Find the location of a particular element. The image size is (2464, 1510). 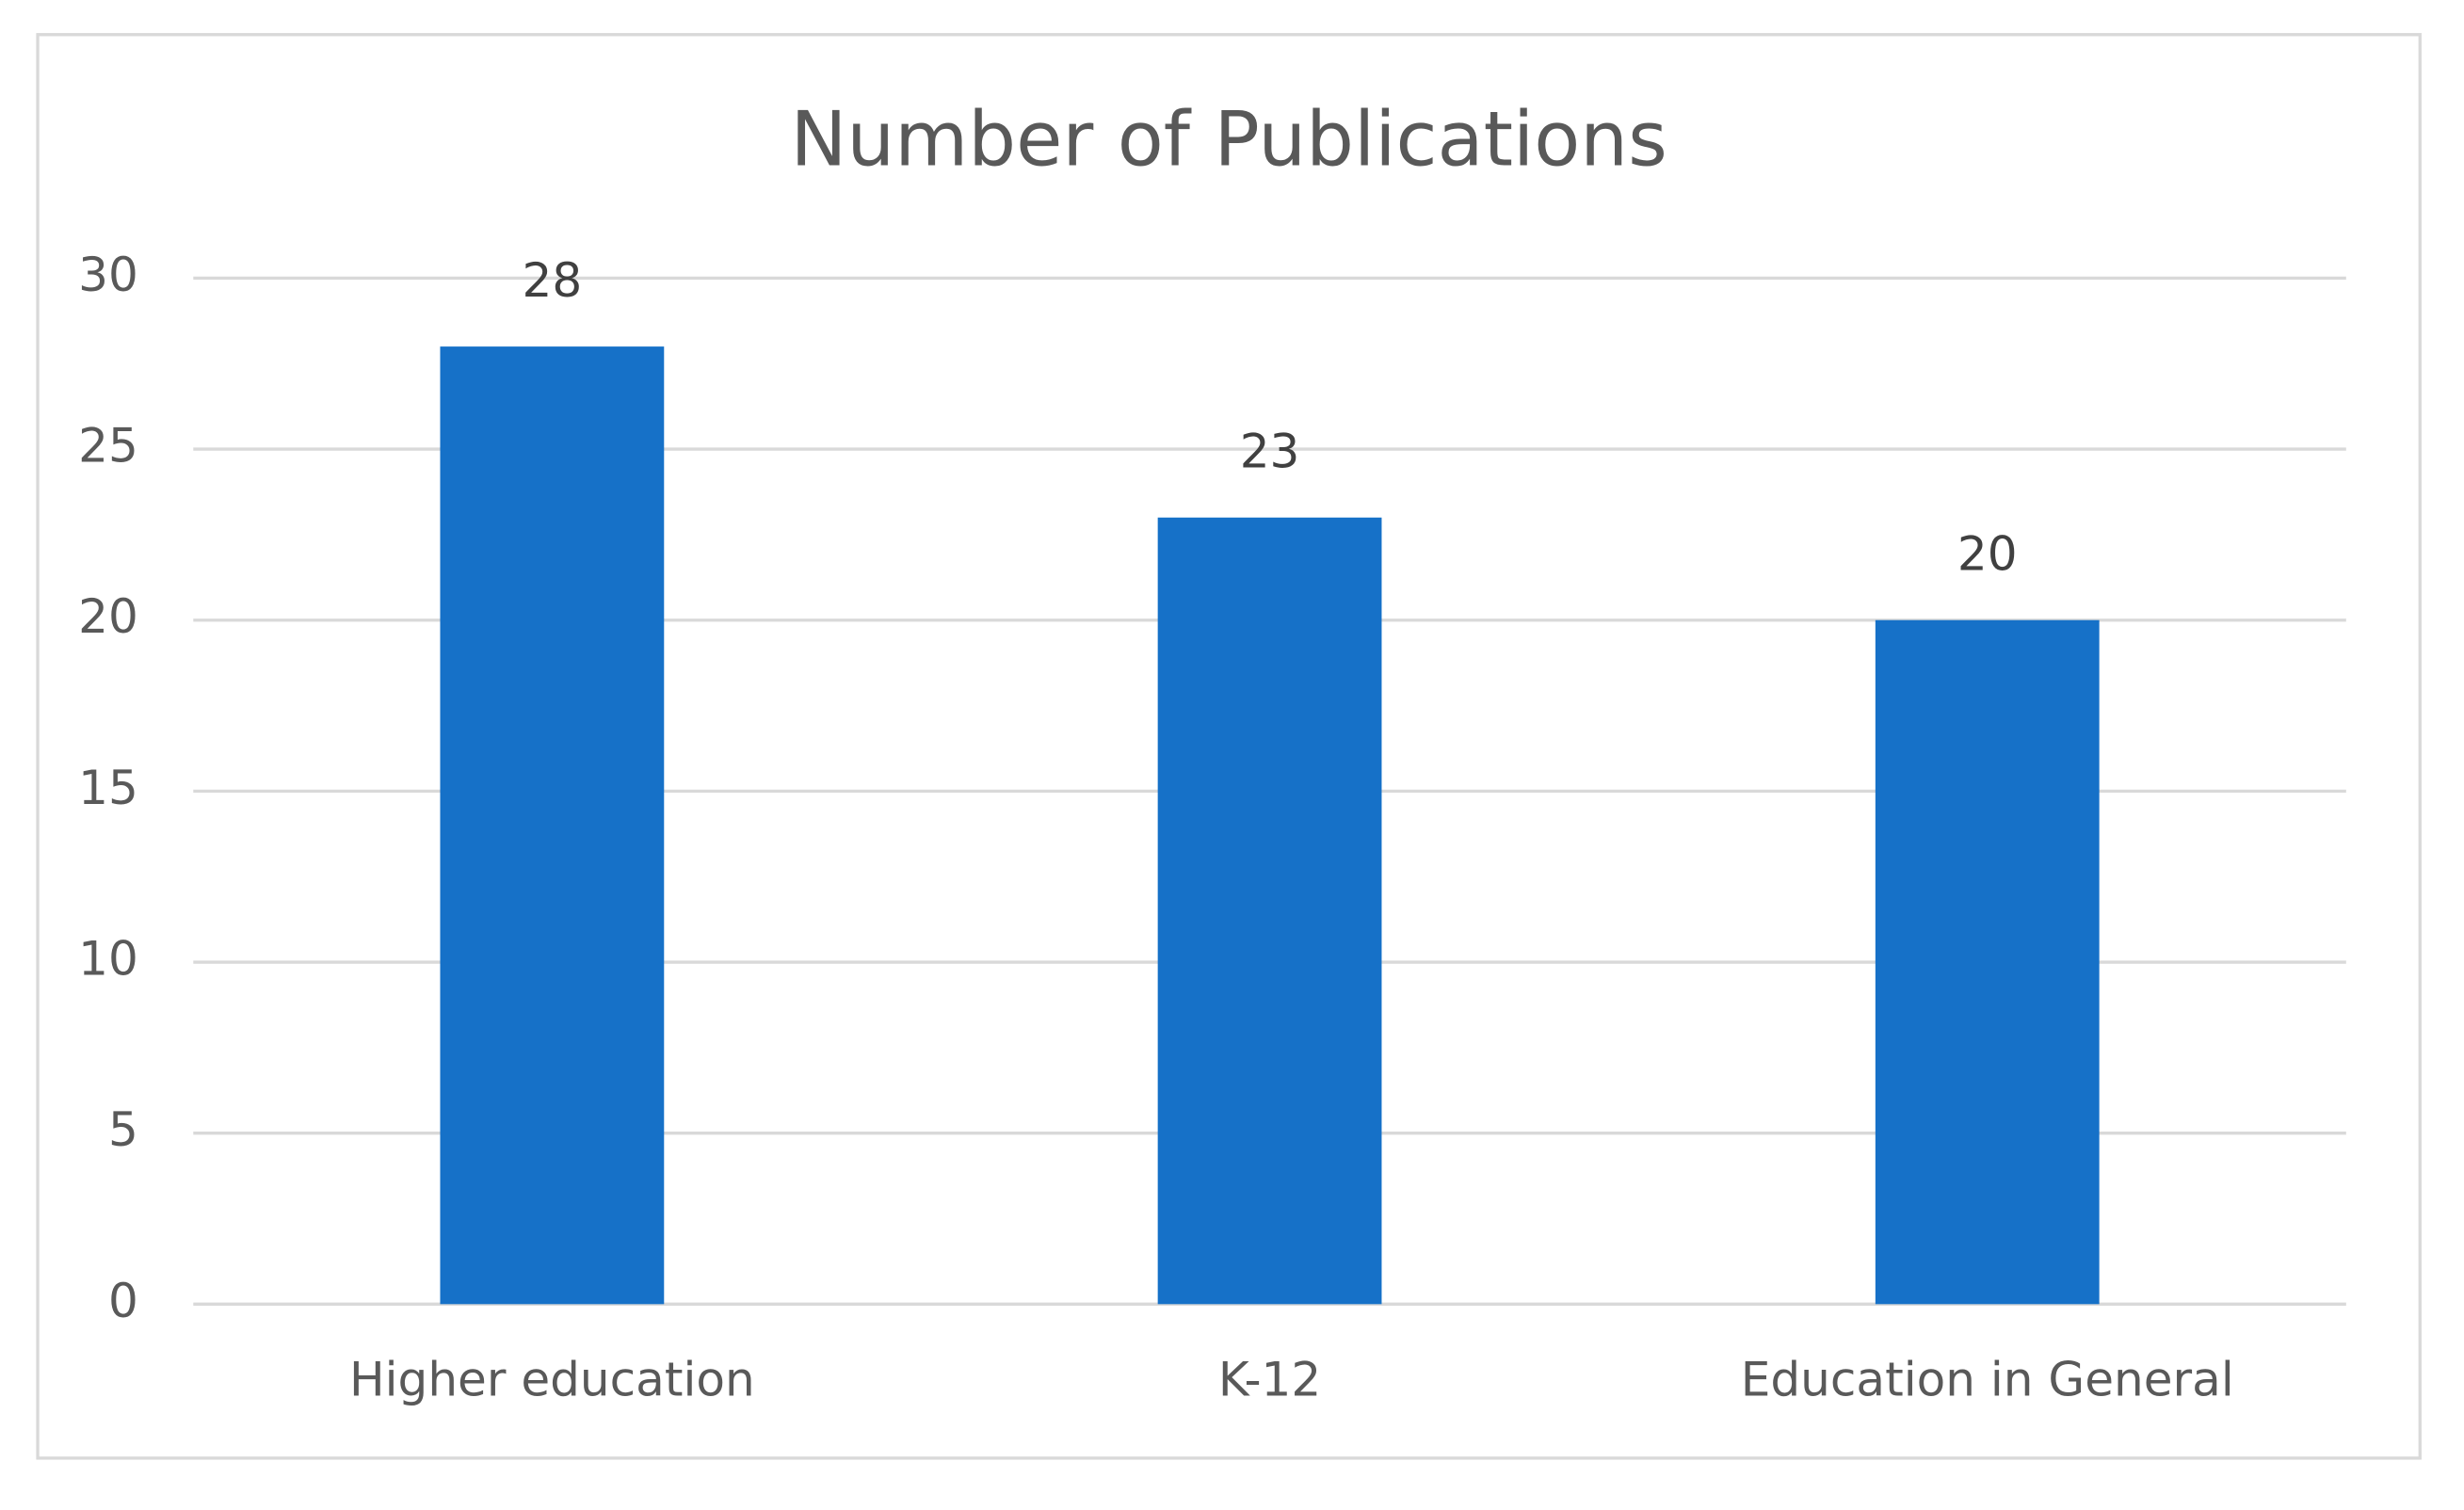

x-tick-label: Higher education is located at coordinates (552, 1379).